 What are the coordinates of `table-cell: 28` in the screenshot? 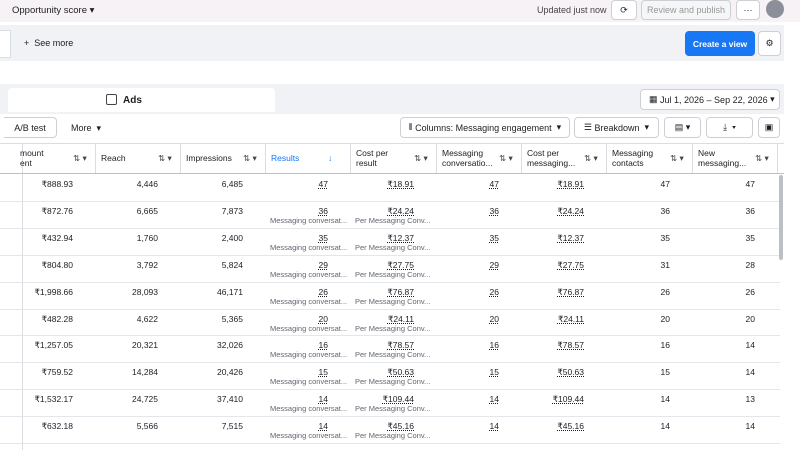 It's located at (750, 264).